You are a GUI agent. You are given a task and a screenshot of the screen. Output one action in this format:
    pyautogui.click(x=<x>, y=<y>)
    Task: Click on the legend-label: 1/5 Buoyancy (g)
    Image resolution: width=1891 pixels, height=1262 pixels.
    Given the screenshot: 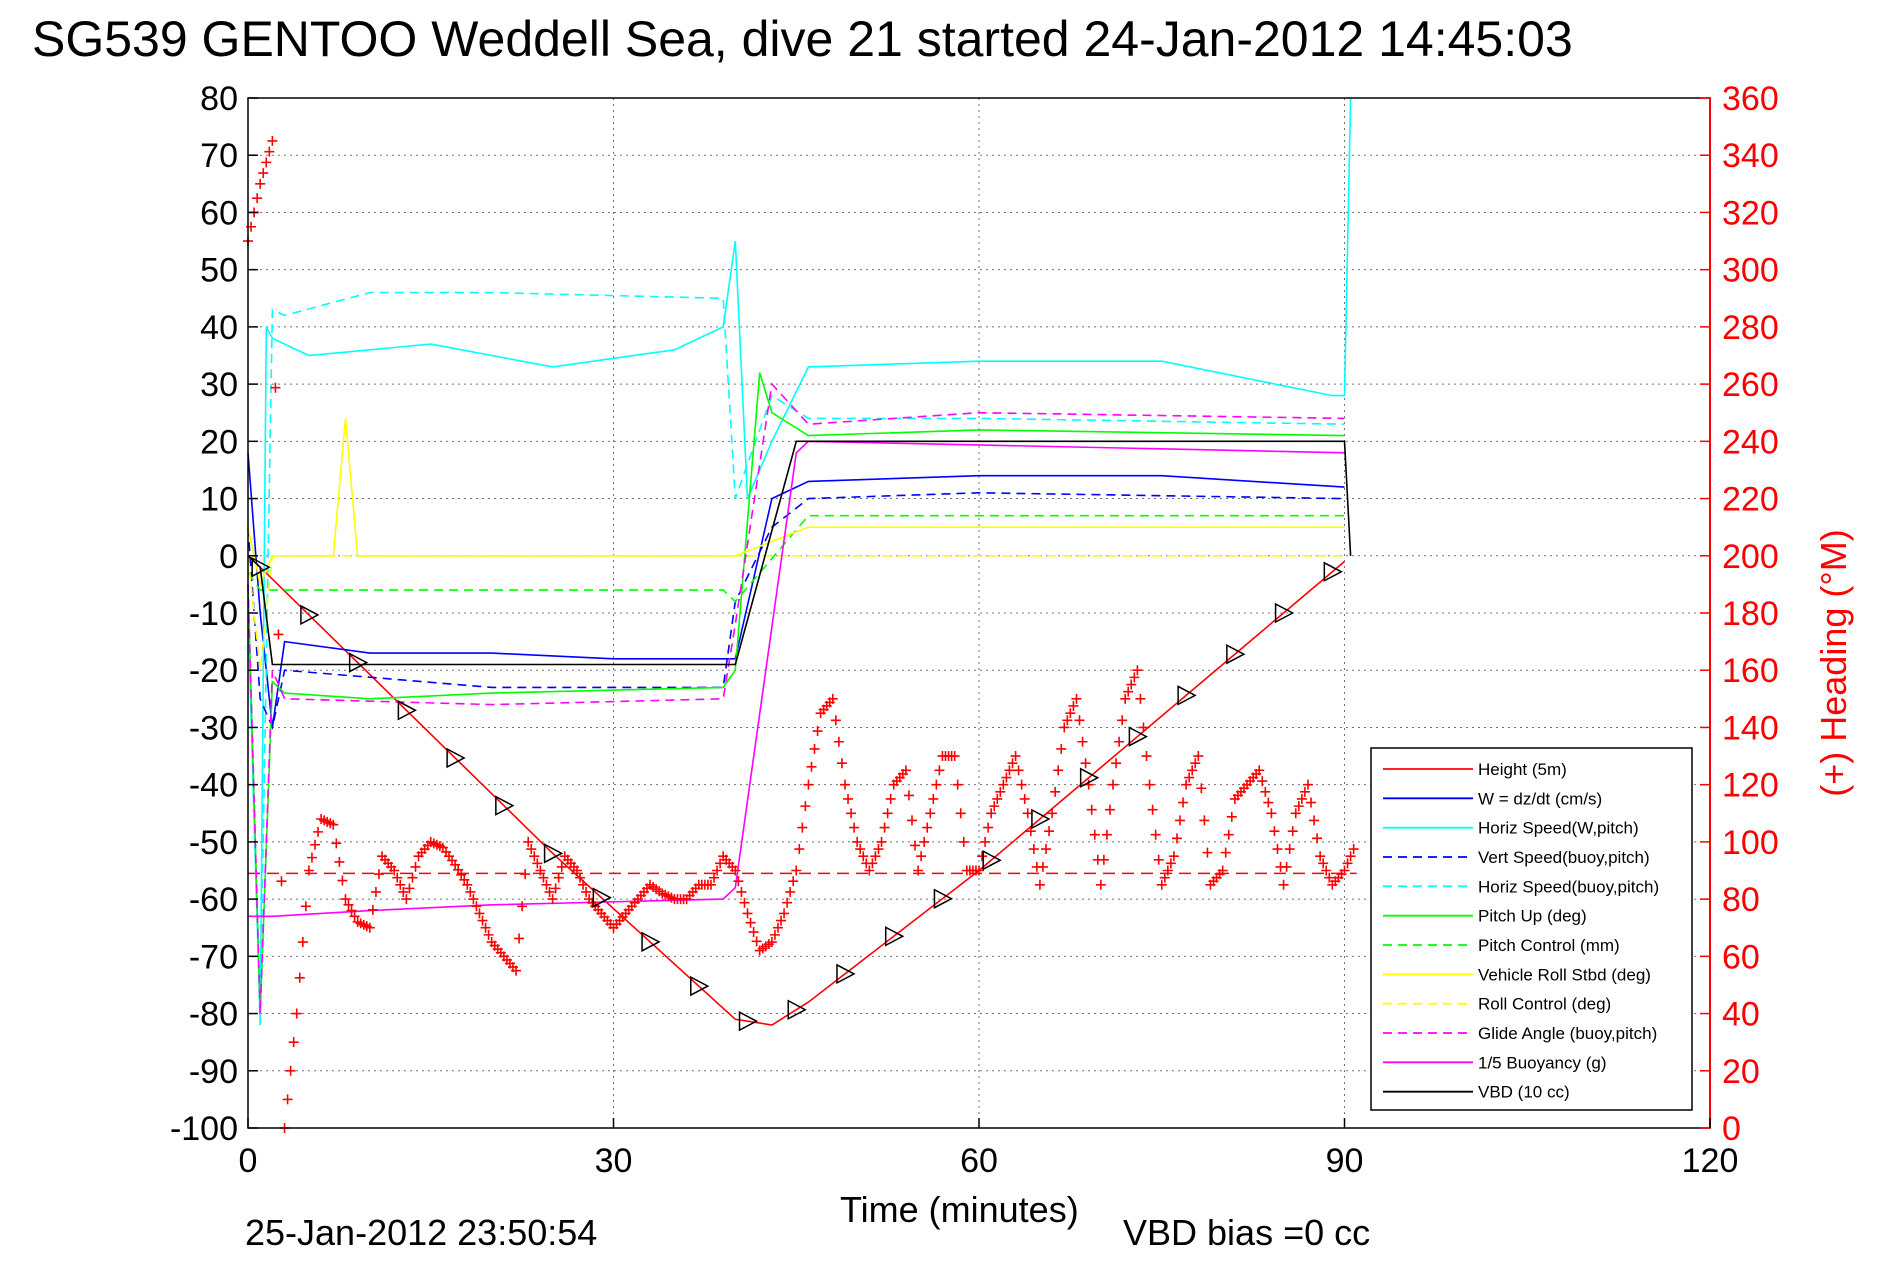 What is the action you would take?
    pyautogui.click(x=1542, y=1062)
    